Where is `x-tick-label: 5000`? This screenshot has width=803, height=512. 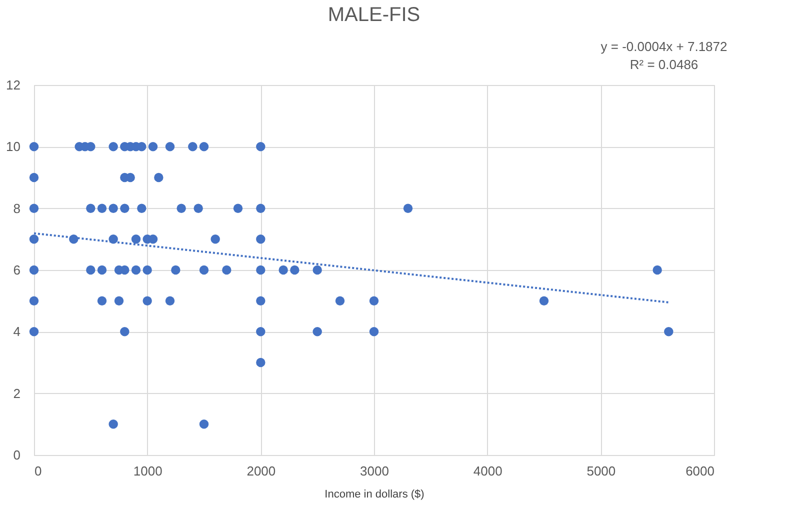 x-tick-label: 5000 is located at coordinates (601, 471).